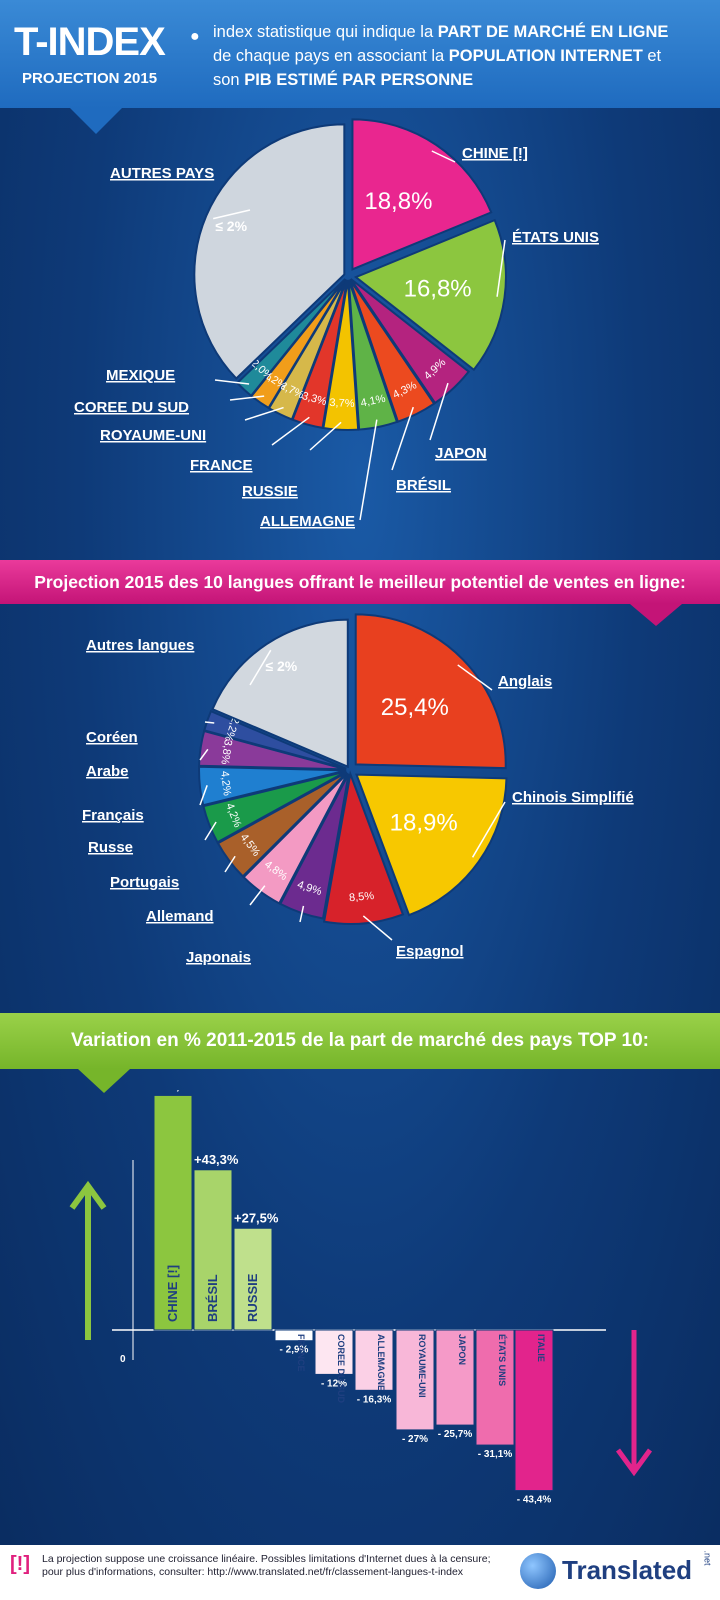 This screenshot has width=720, height=1600. Describe the element at coordinates (656, 615) in the screenshot. I see `languages-pointer` at that location.